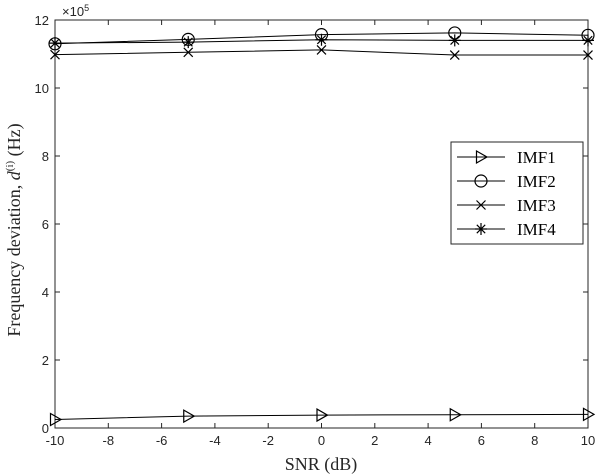  I want to click on y-axis-label-prefix: Frequency deviation,, so click(14, 258).